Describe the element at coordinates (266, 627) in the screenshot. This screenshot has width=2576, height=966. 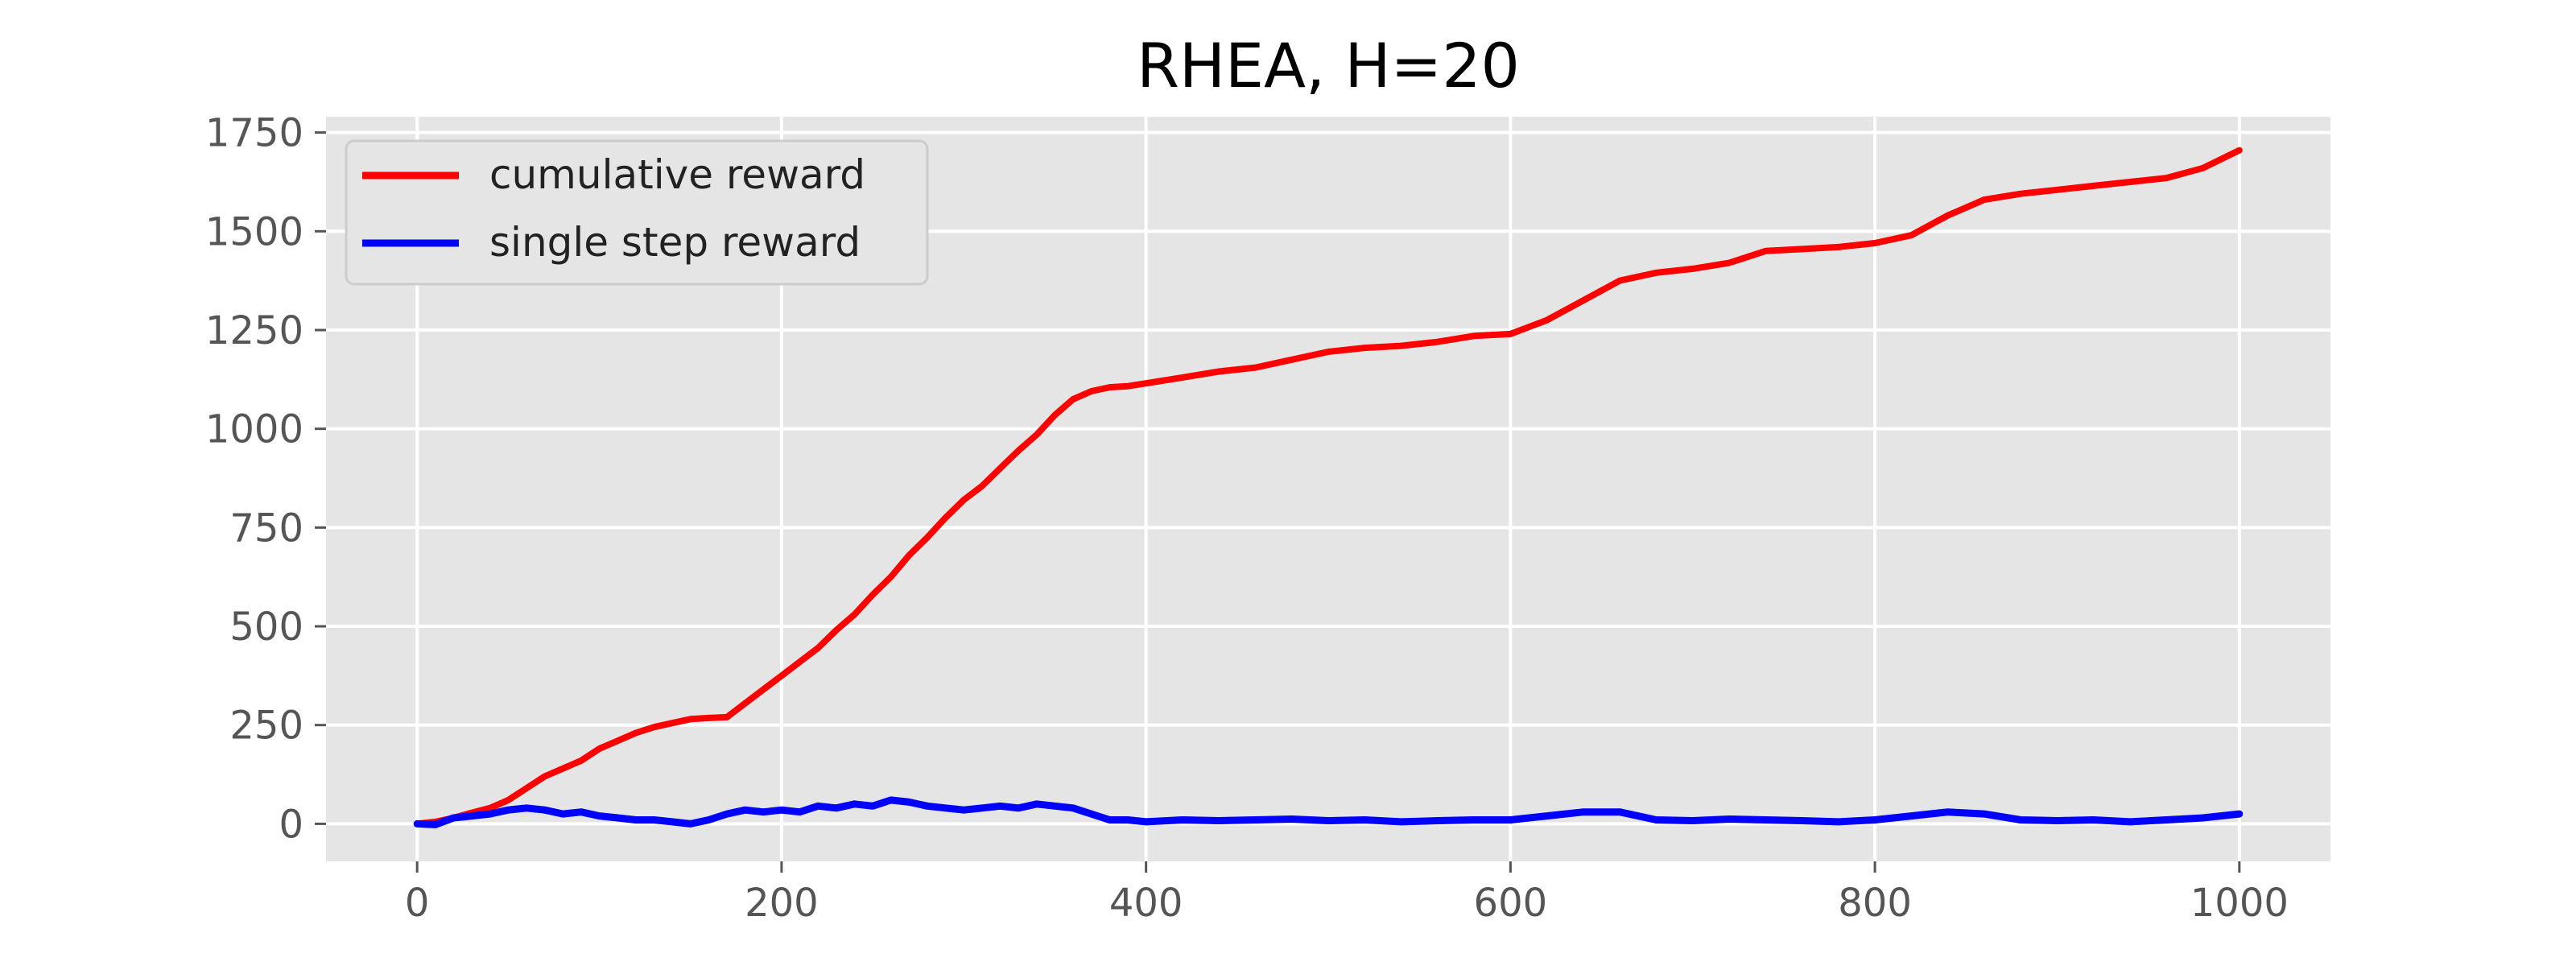
I see `y-tick-label: 500` at that location.